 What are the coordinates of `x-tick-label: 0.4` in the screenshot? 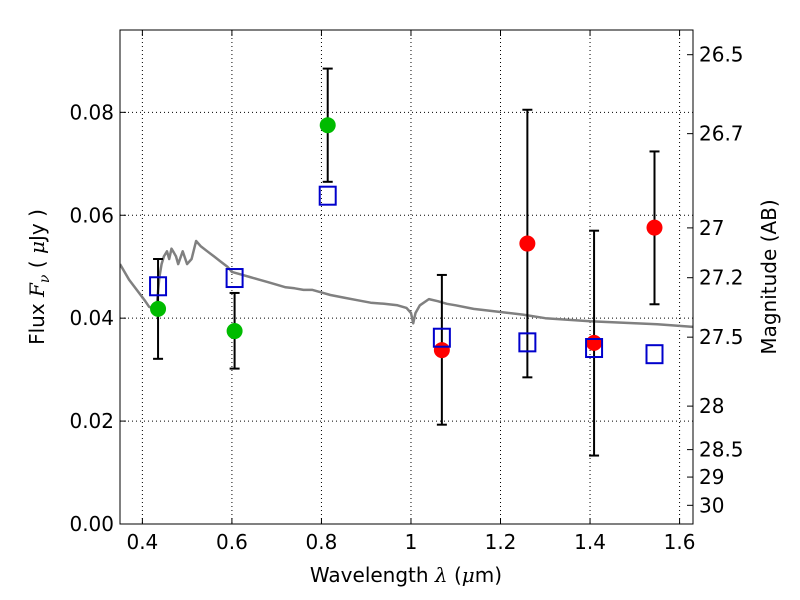 It's located at (142, 542).